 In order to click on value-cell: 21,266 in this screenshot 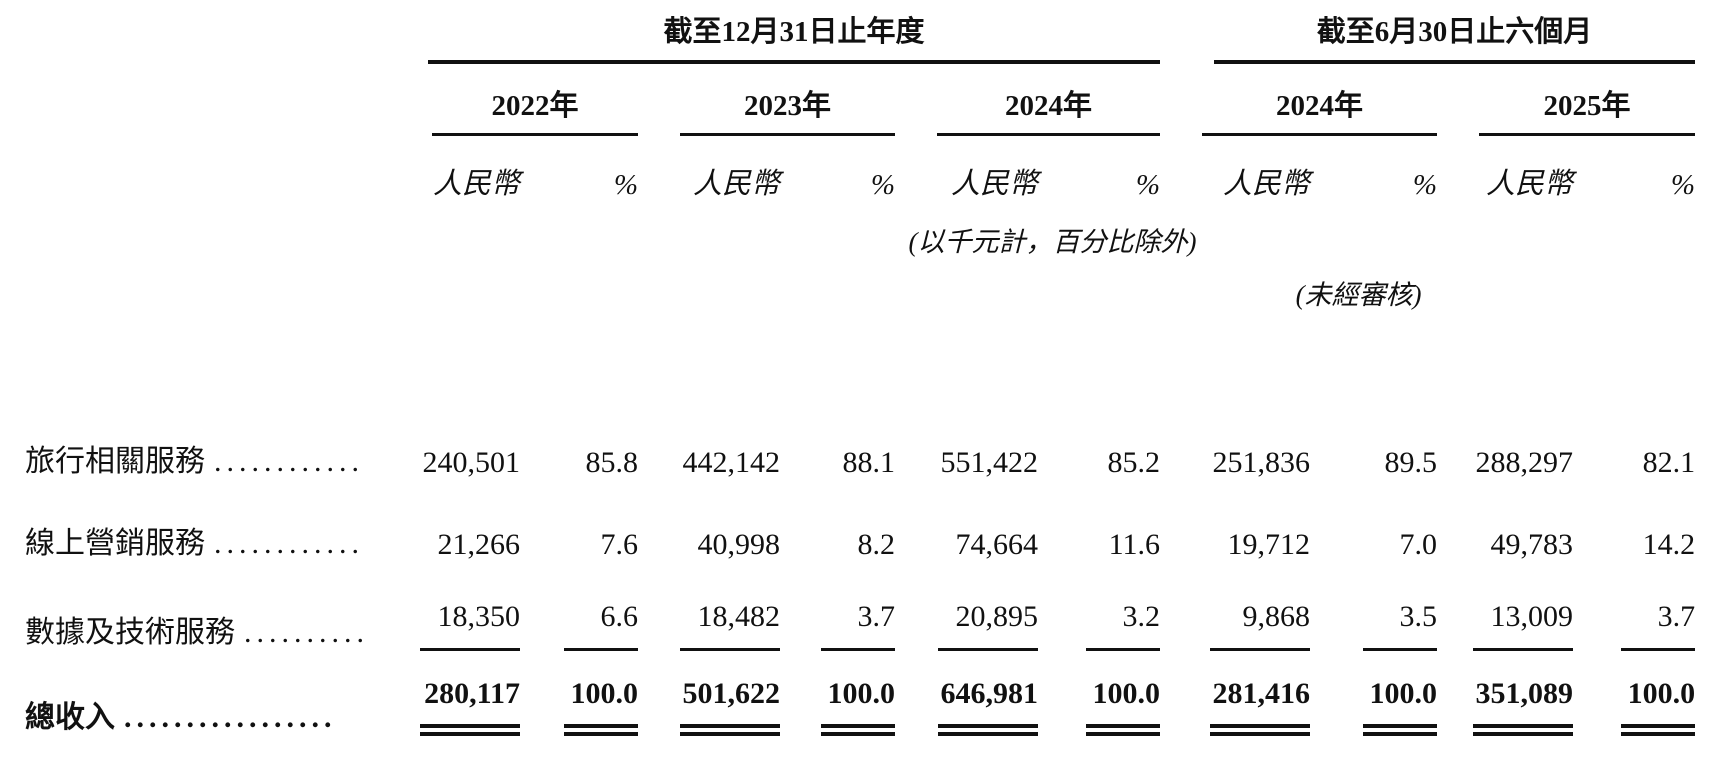, I will do `click(479, 544)`.